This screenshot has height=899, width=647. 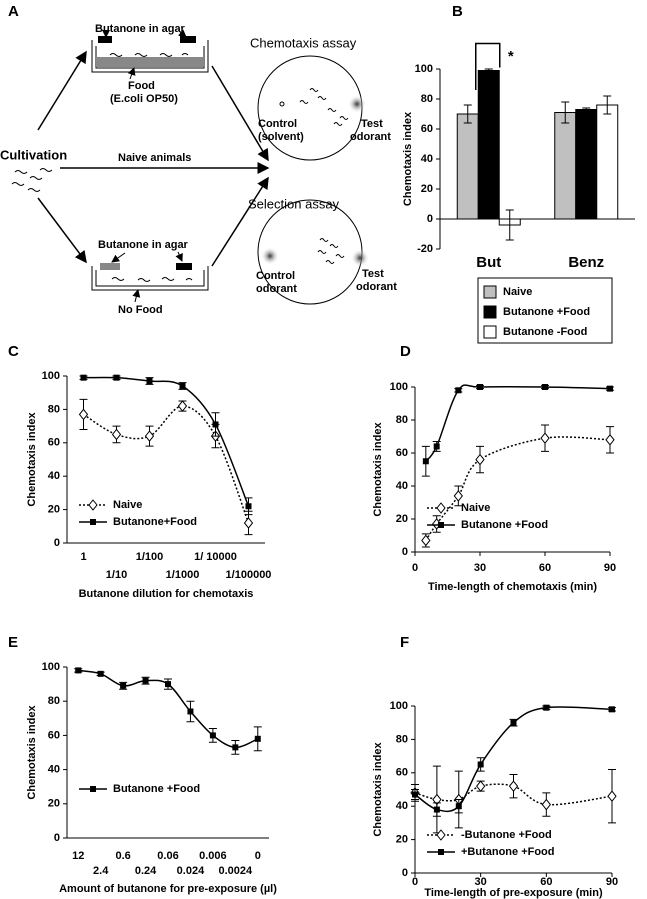 I want to click on x-tick-label: 1, so click(x=83, y=557).